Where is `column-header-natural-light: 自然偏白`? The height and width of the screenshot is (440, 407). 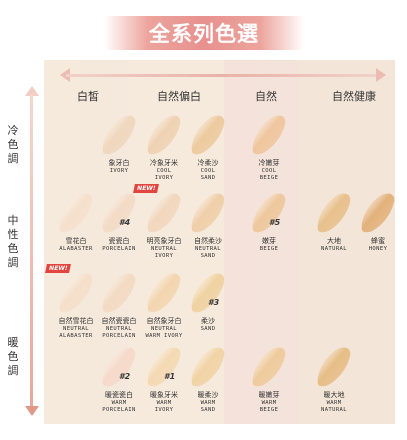
column-header-natural-light: 自然偏白 is located at coordinates (179, 96).